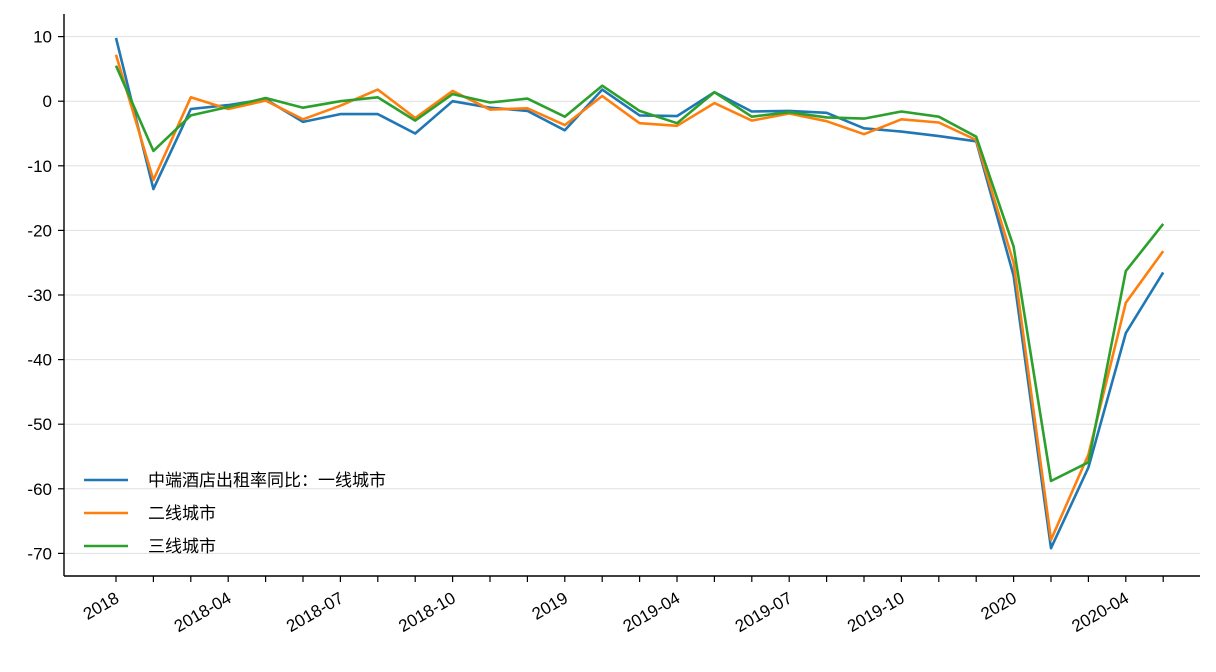 This screenshot has height=672, width=1216. I want to click on y-tick-label: -70, so click(39, 553).